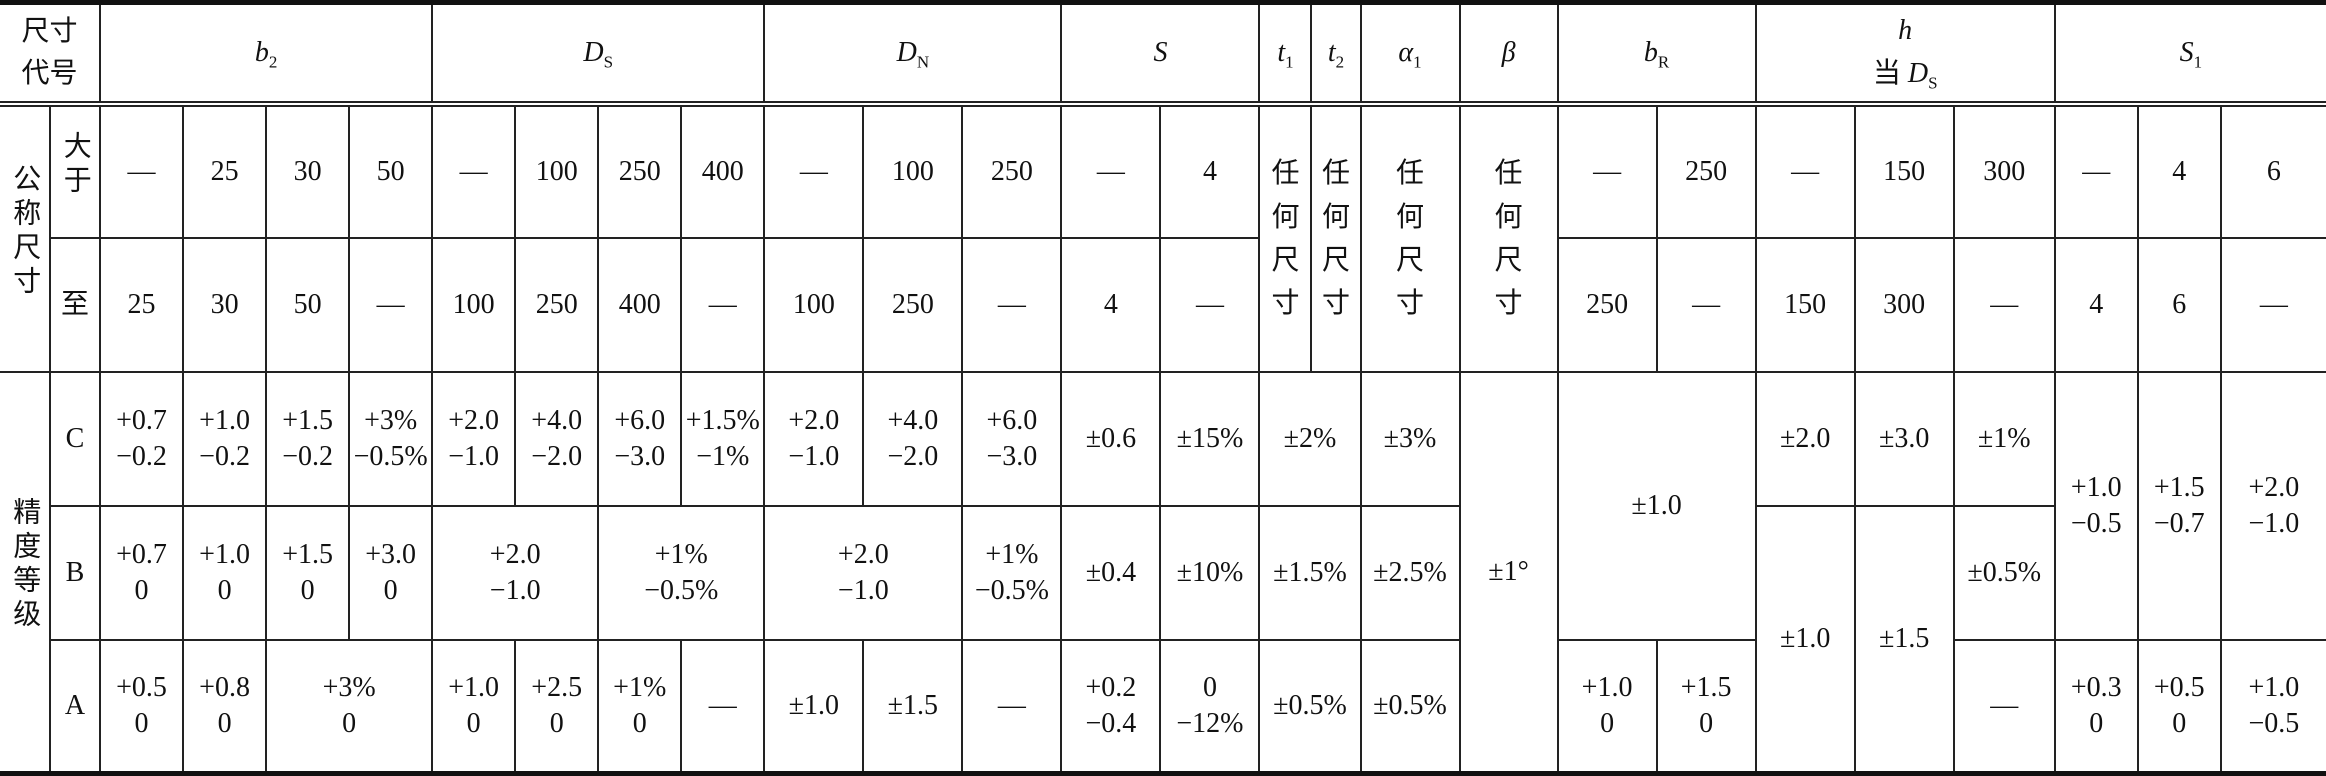  I want to click on nominal-size-cell: 公称尺寸, so click(26, 238).